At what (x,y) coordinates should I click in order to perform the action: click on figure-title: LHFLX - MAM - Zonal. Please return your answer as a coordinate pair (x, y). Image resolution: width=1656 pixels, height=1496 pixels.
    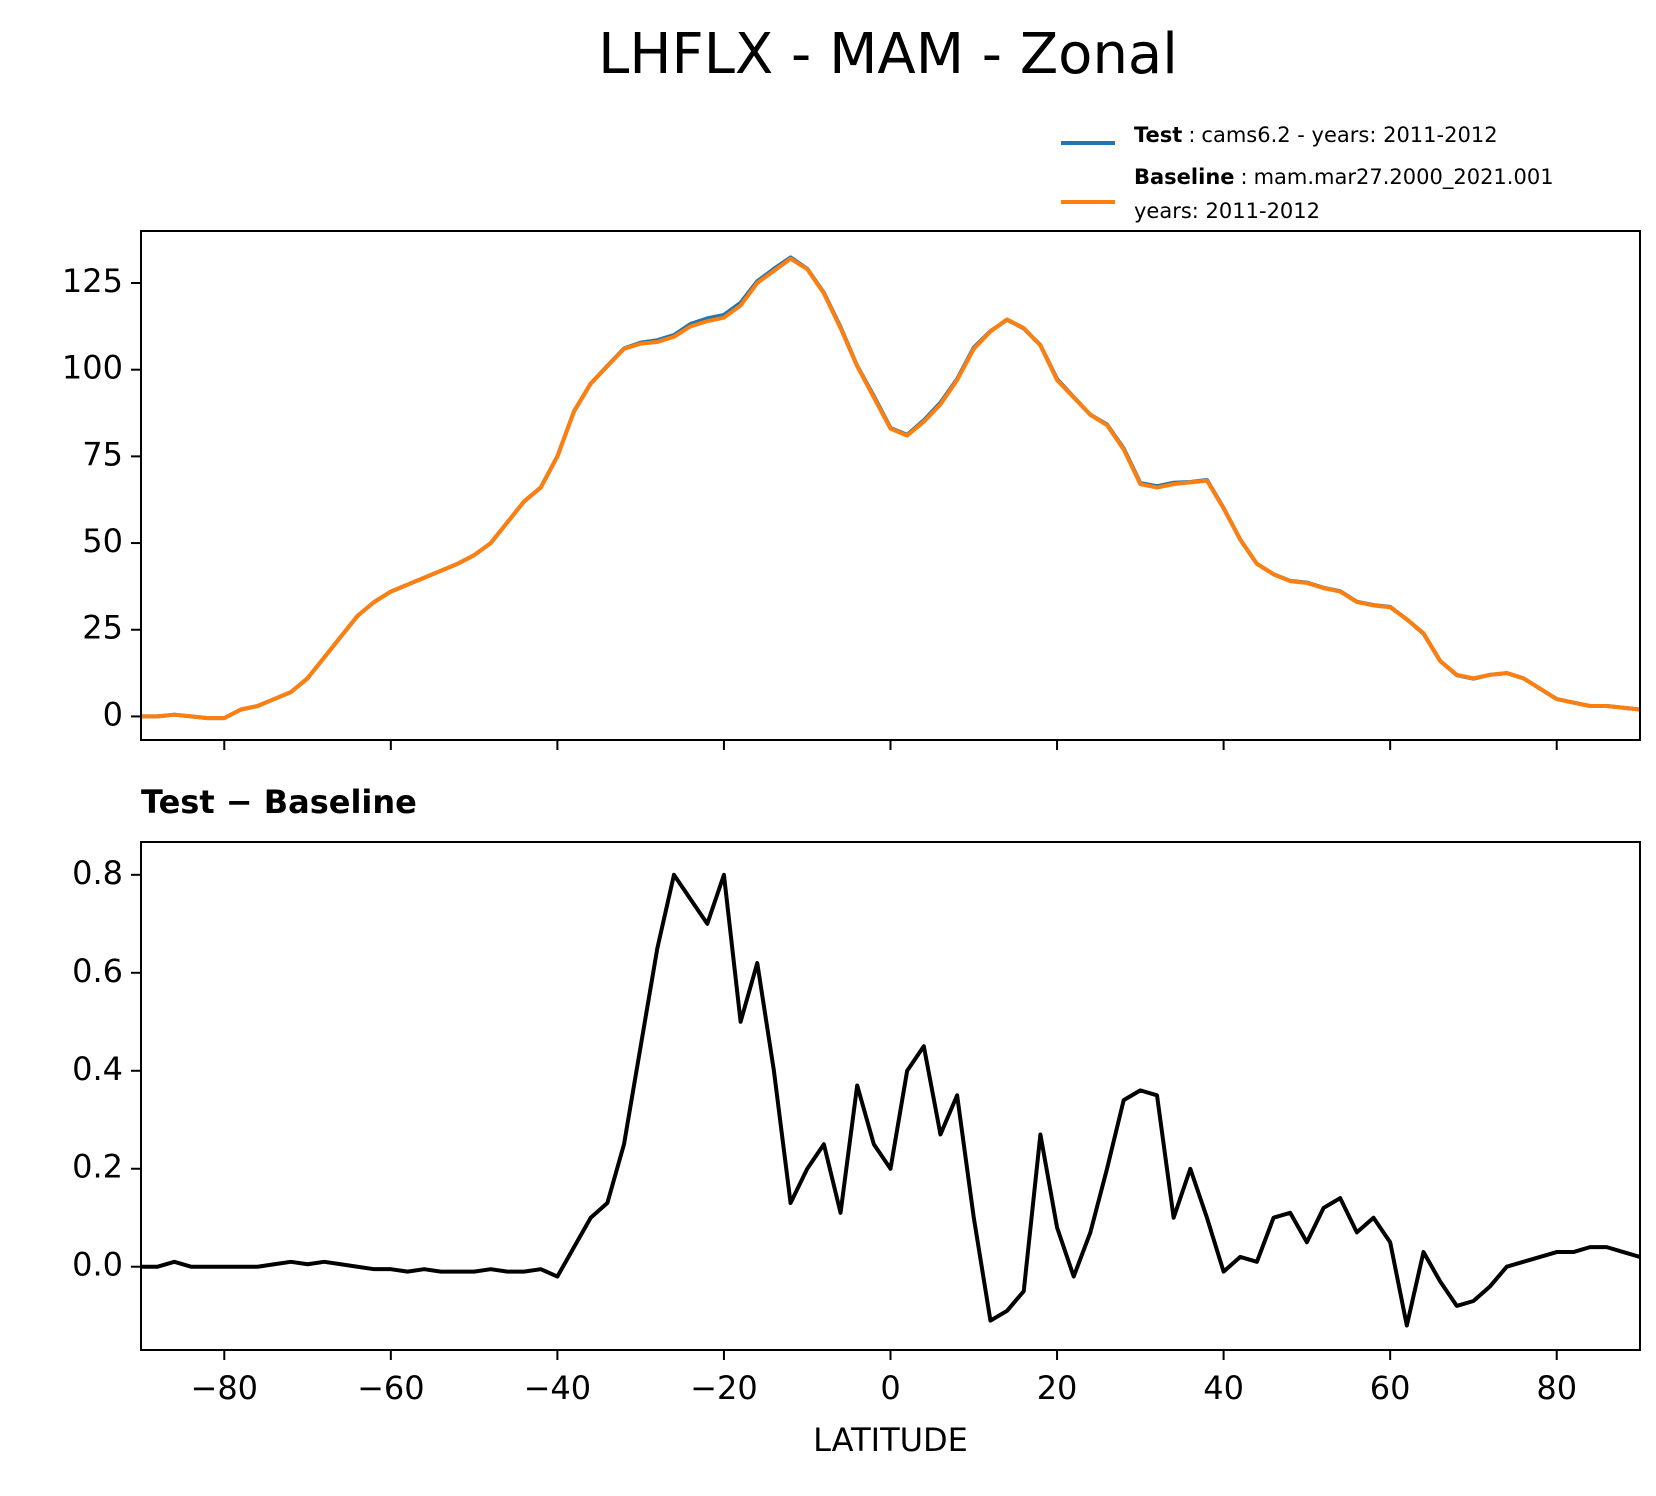
    Looking at the image, I should click on (888, 54).